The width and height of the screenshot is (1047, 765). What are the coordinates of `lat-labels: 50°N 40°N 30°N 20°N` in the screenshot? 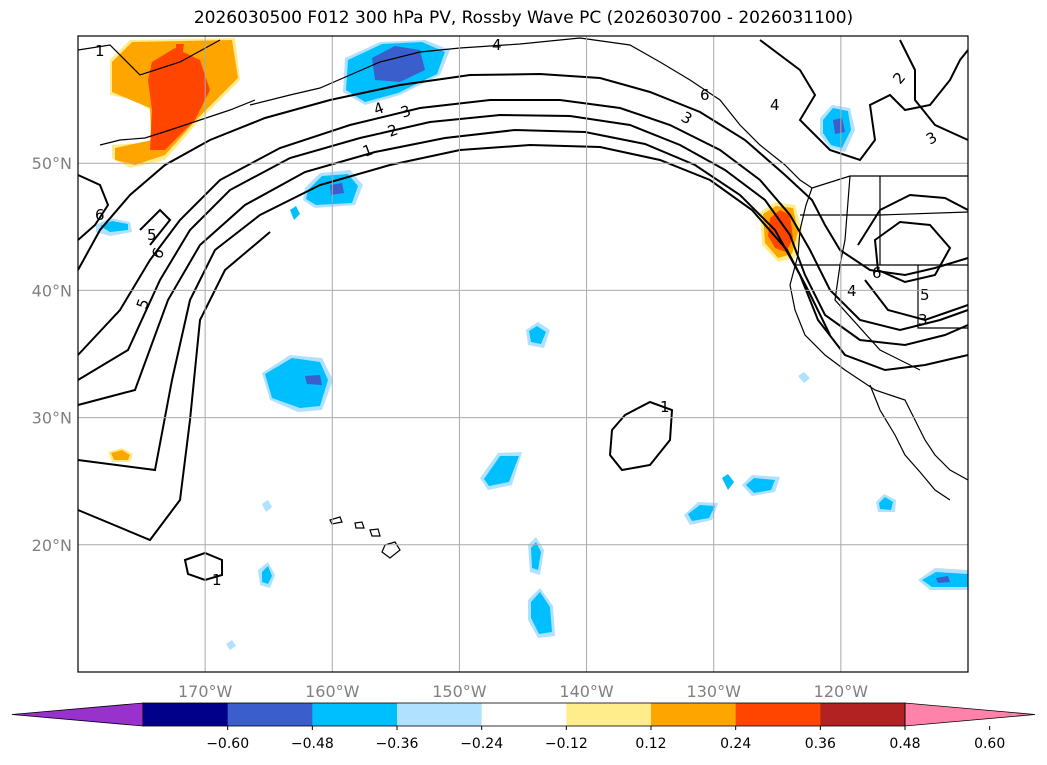 It's located at (52, 354).